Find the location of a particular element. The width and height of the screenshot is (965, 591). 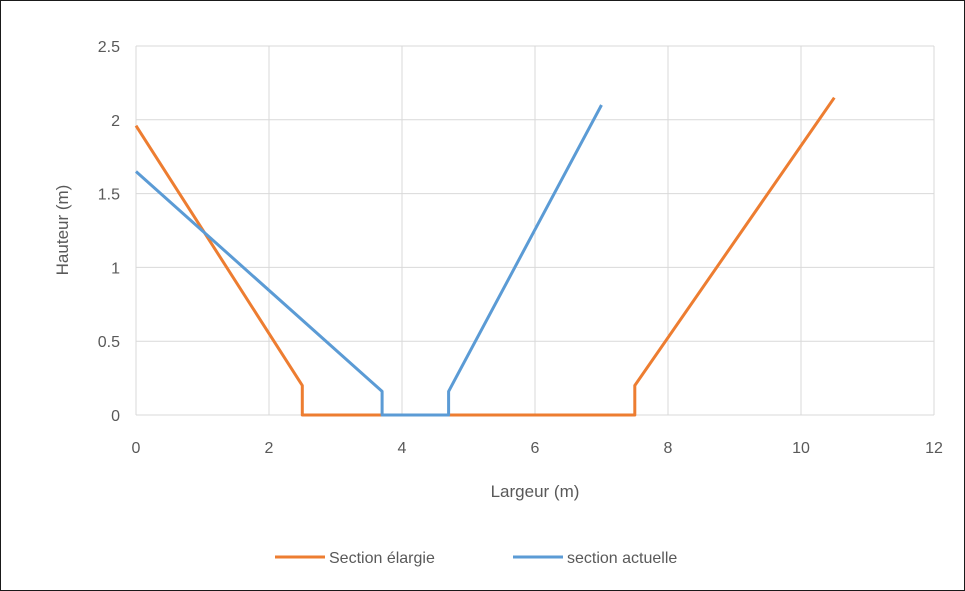

x-tick-label: 6 is located at coordinates (535, 448).